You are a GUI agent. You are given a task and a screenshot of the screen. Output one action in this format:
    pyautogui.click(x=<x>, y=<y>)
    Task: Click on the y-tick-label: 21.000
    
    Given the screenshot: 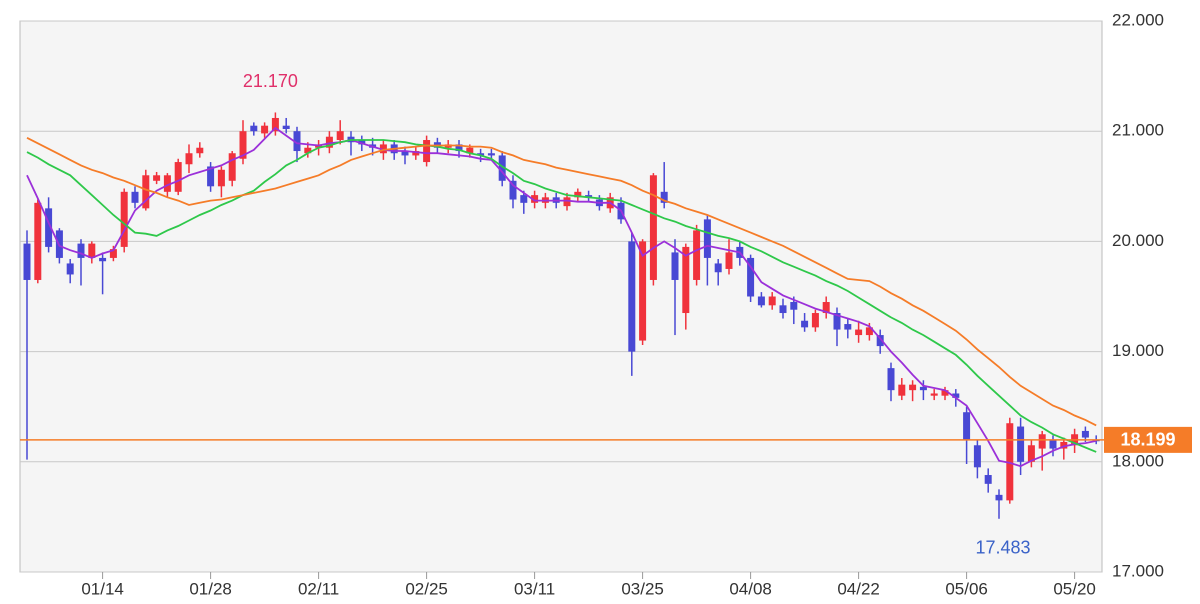 What is the action you would take?
    pyautogui.click(x=1138, y=130)
    